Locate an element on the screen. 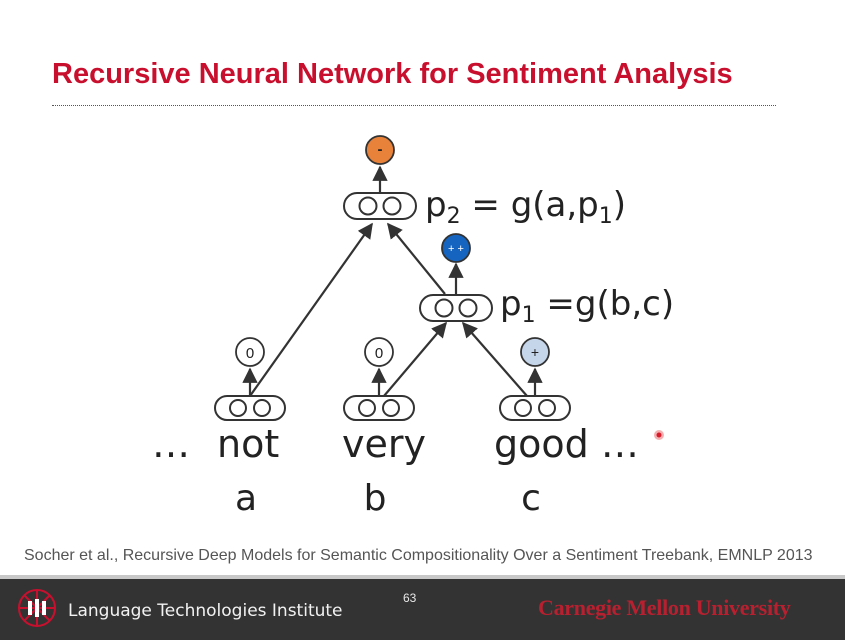  sentiment-label-p2: - is located at coordinates (380, 149).